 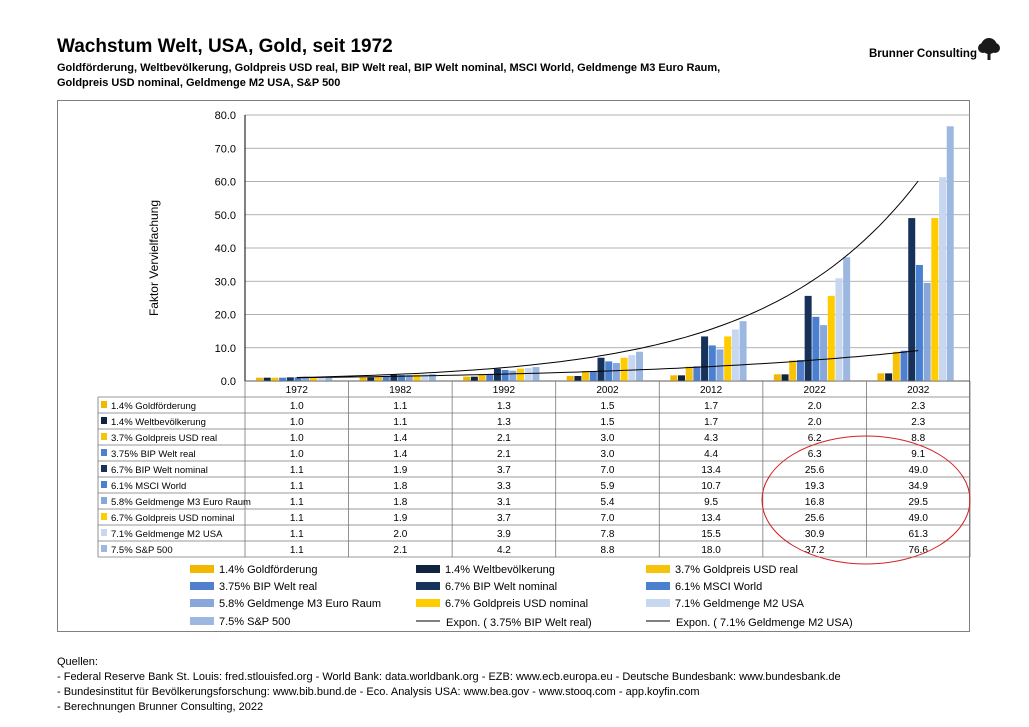 What do you see at coordinates (300, 604) in the screenshot?
I see `legend-label: 5.8% Geldmenge M3 Euro Raum` at bounding box center [300, 604].